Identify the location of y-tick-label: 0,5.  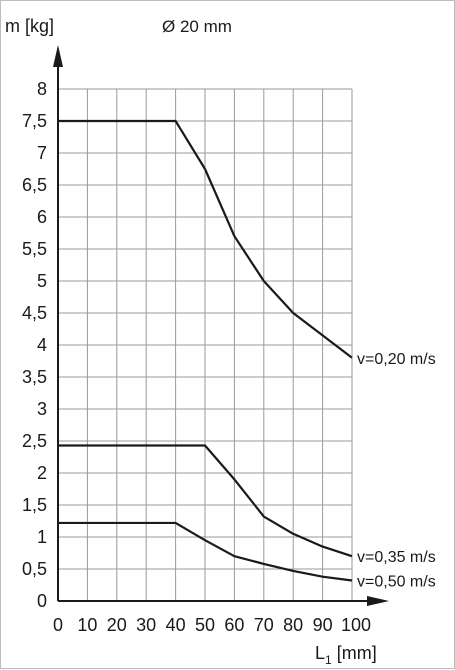
(34, 569).